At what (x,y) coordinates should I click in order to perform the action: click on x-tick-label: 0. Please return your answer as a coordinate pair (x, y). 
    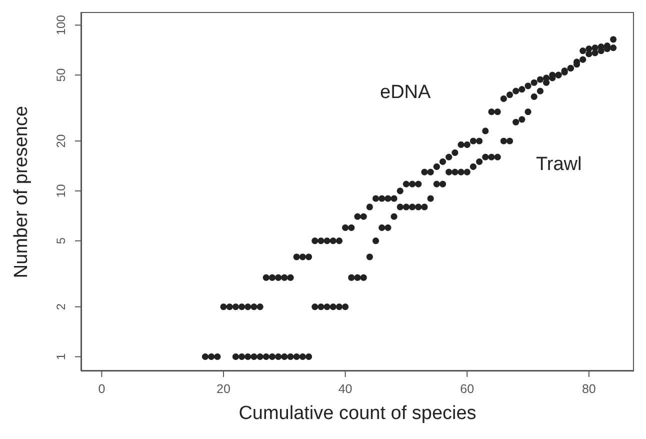
    Looking at the image, I should click on (102, 389).